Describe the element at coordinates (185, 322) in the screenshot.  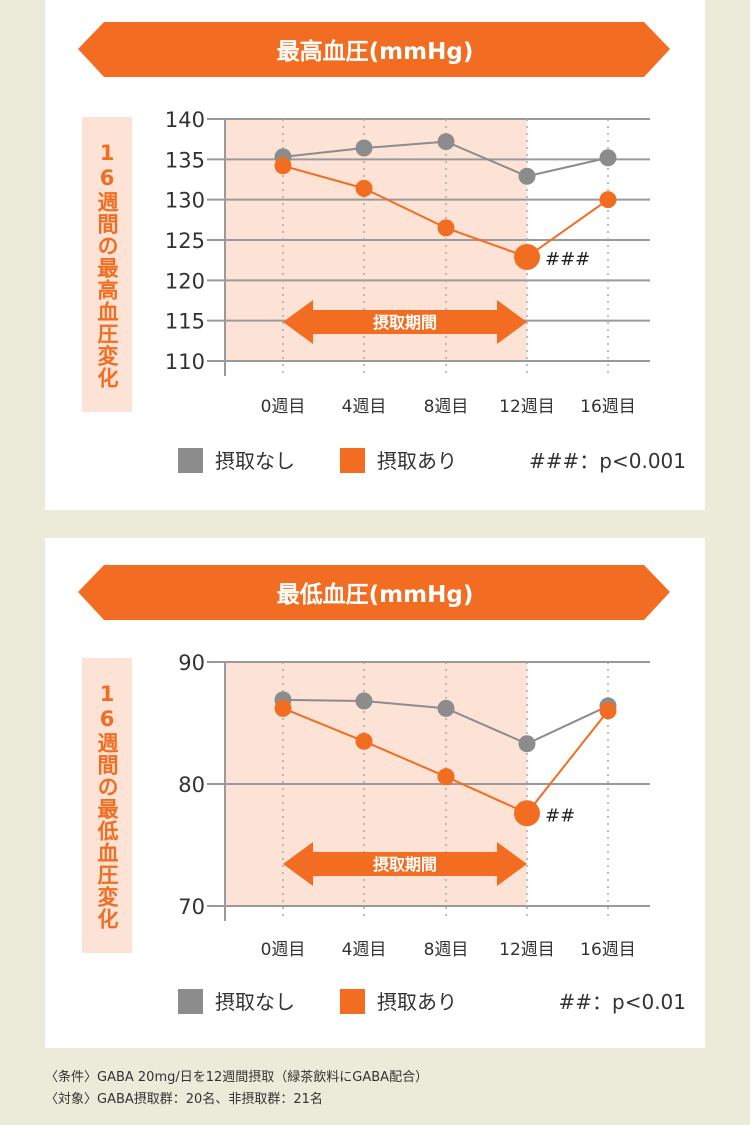
I see `y-tick-label: 115` at that location.